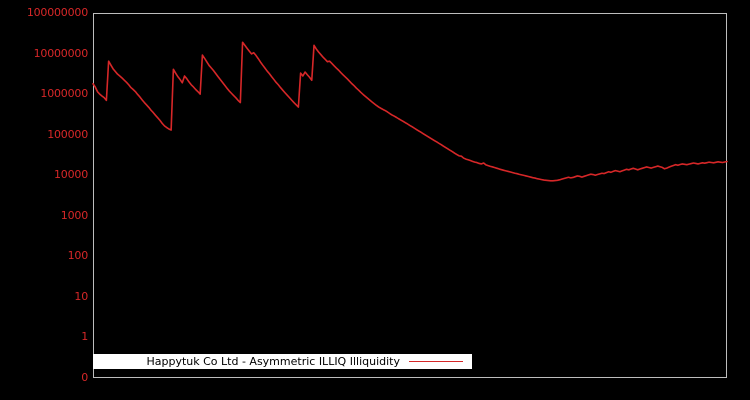 The image size is (750, 400). What do you see at coordinates (57, 12) in the screenshot?
I see `y-axis-tick-label: 100000000` at bounding box center [57, 12].